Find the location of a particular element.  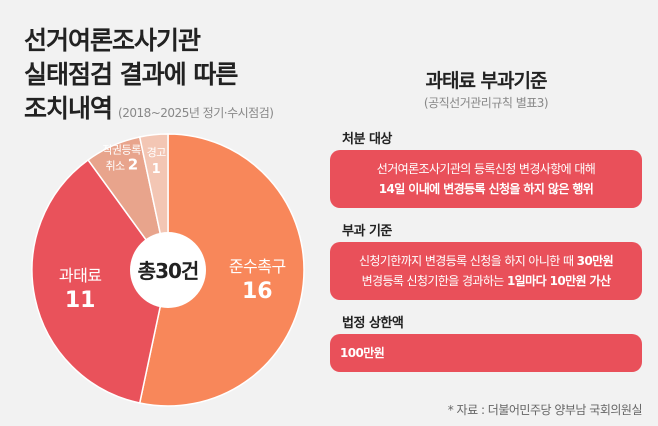

slice-value: 16 is located at coordinates (257, 291).